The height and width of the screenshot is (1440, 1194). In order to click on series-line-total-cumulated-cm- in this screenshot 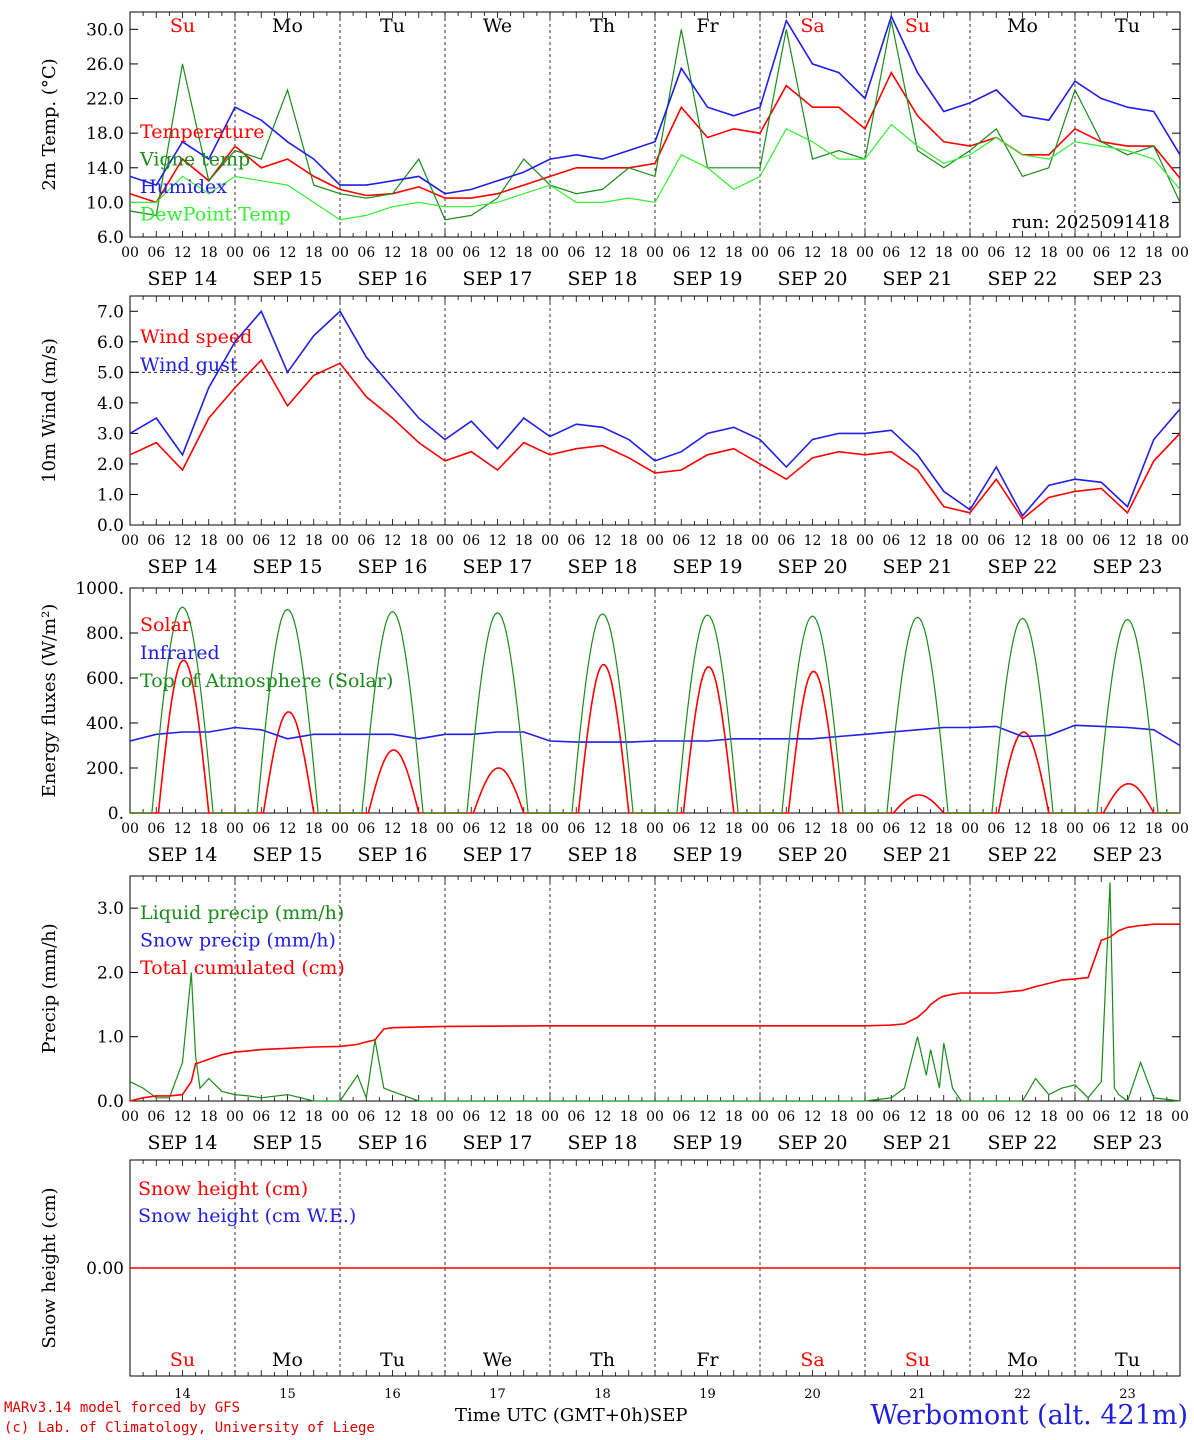, I will do `click(654, 1012)`.